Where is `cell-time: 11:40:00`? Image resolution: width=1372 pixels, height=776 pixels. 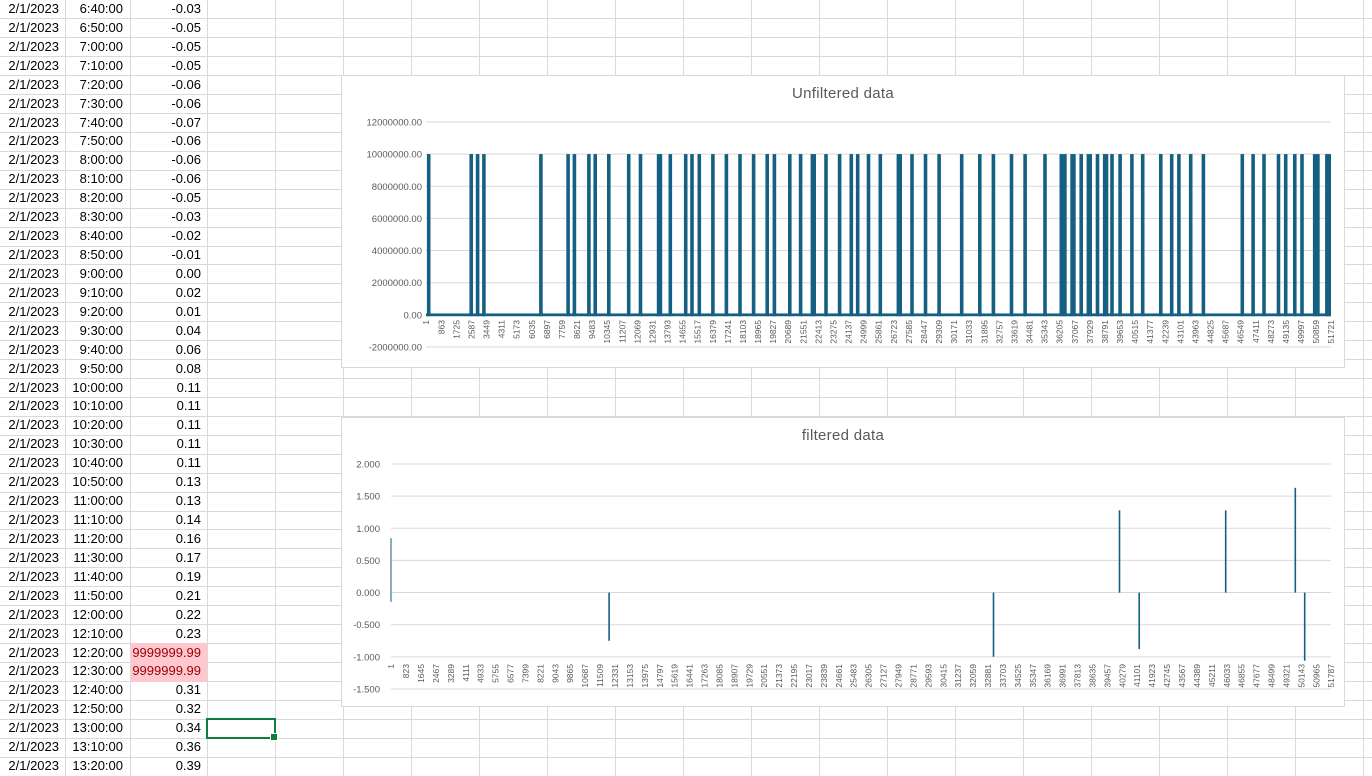
cell-time: 11:40:00 is located at coordinates (98, 576).